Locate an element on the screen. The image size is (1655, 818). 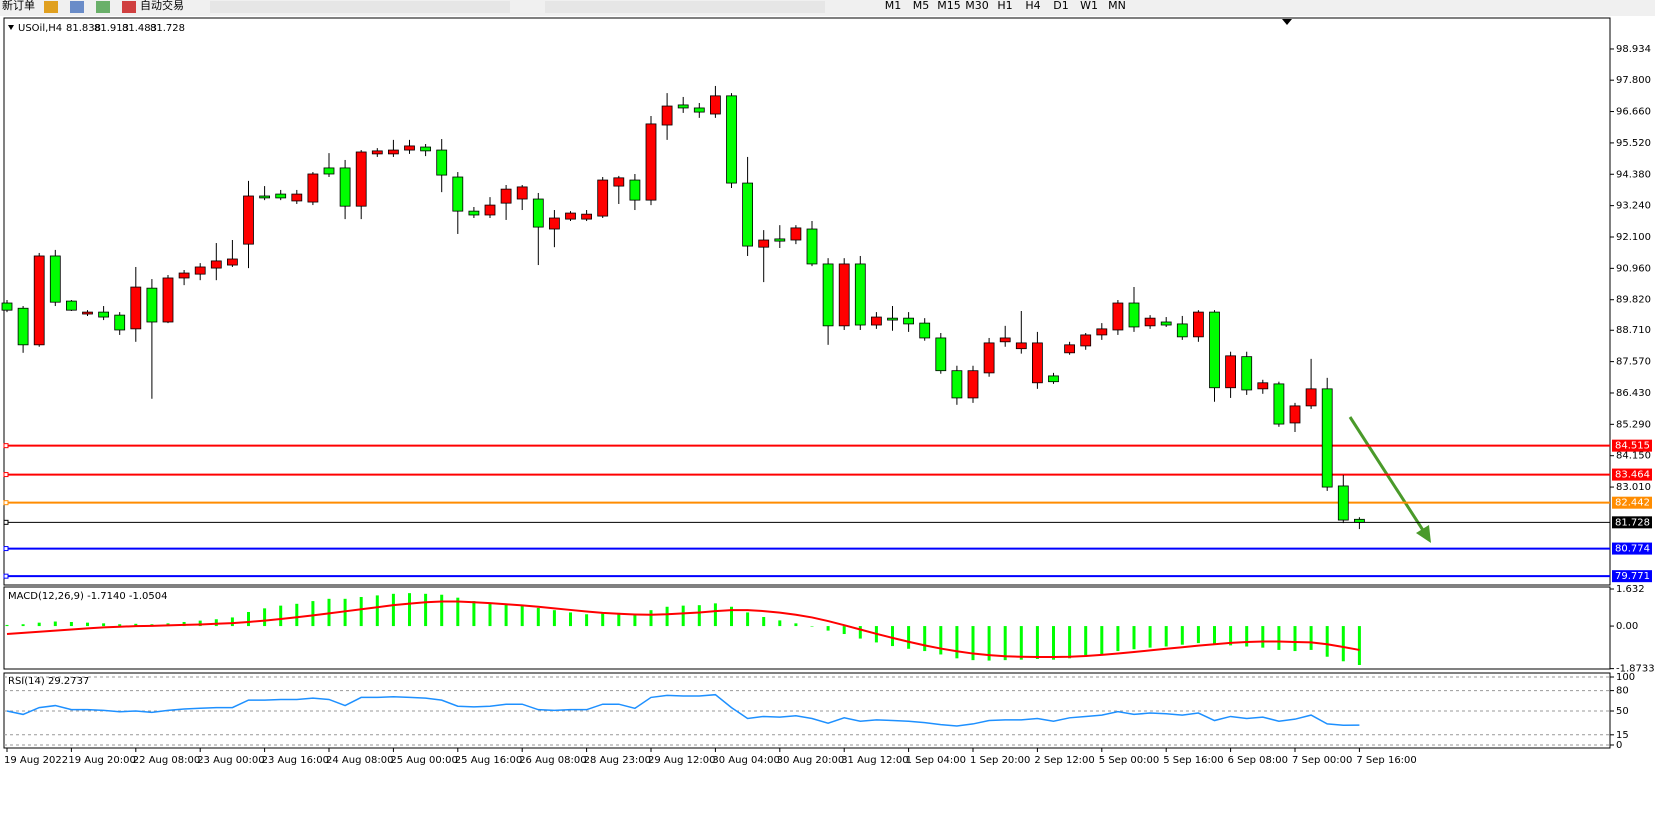
price-label: 83.464 is located at coordinates (1632, 475).